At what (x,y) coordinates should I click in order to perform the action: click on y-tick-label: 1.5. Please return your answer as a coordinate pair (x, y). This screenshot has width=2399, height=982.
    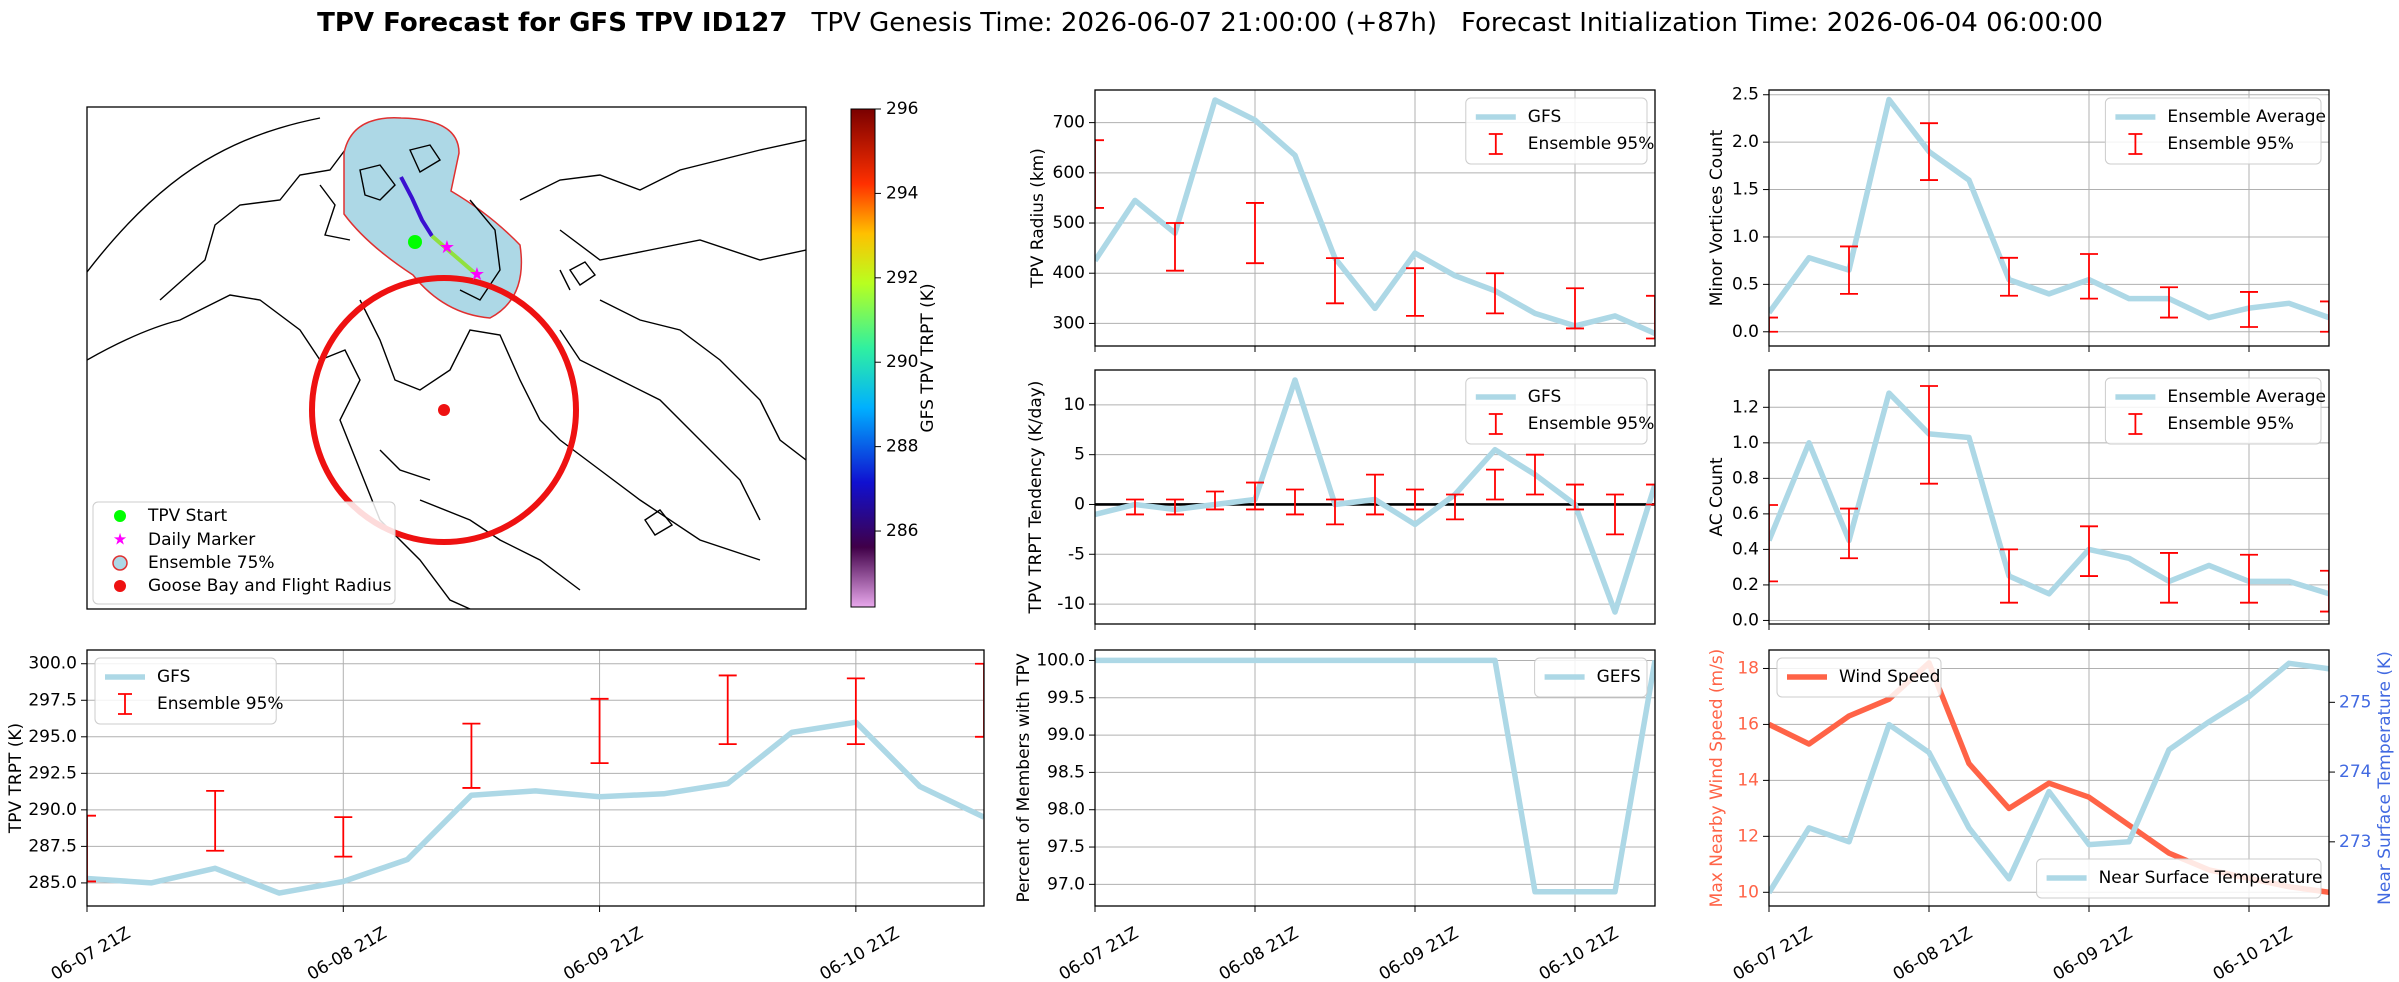
    Looking at the image, I should click on (1745, 190).